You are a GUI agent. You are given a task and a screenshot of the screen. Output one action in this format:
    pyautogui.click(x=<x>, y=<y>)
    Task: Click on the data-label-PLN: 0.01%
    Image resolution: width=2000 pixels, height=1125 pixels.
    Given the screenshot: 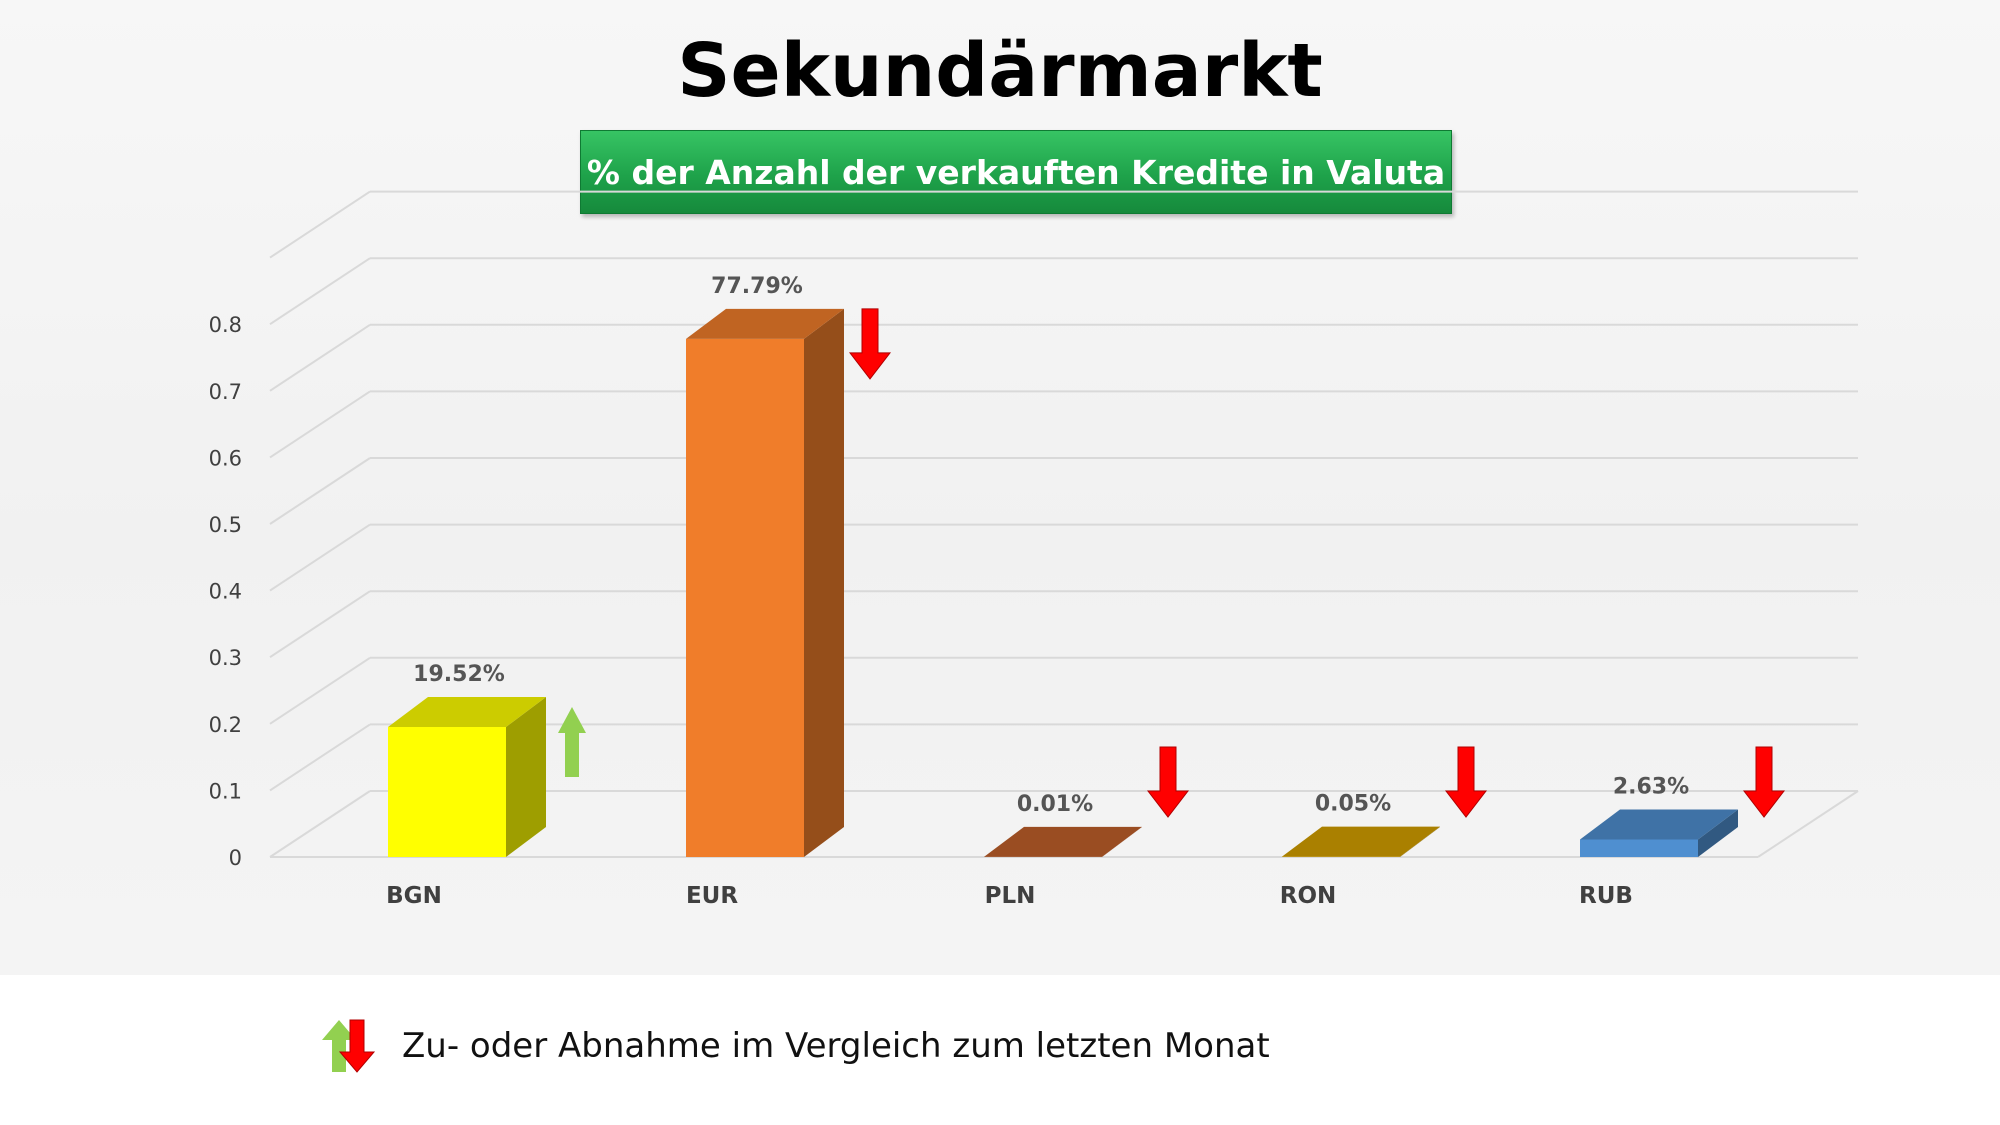 What is the action you would take?
    pyautogui.click(x=1055, y=804)
    